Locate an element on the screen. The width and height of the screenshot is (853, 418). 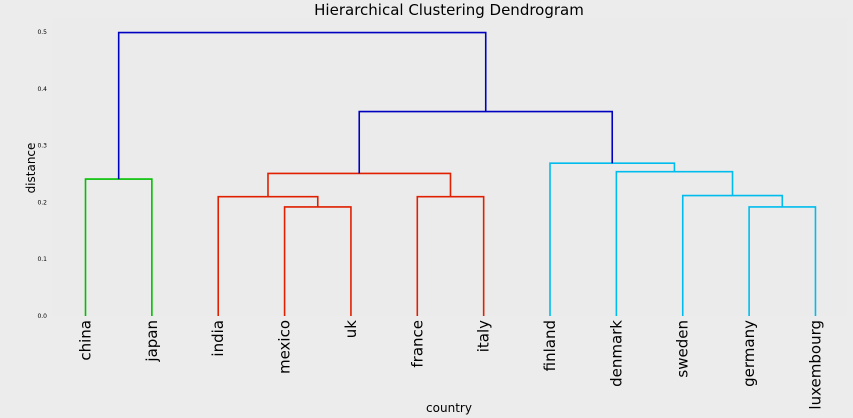
x-tick-label-sweden: sweden is located at coordinates (683, 349).